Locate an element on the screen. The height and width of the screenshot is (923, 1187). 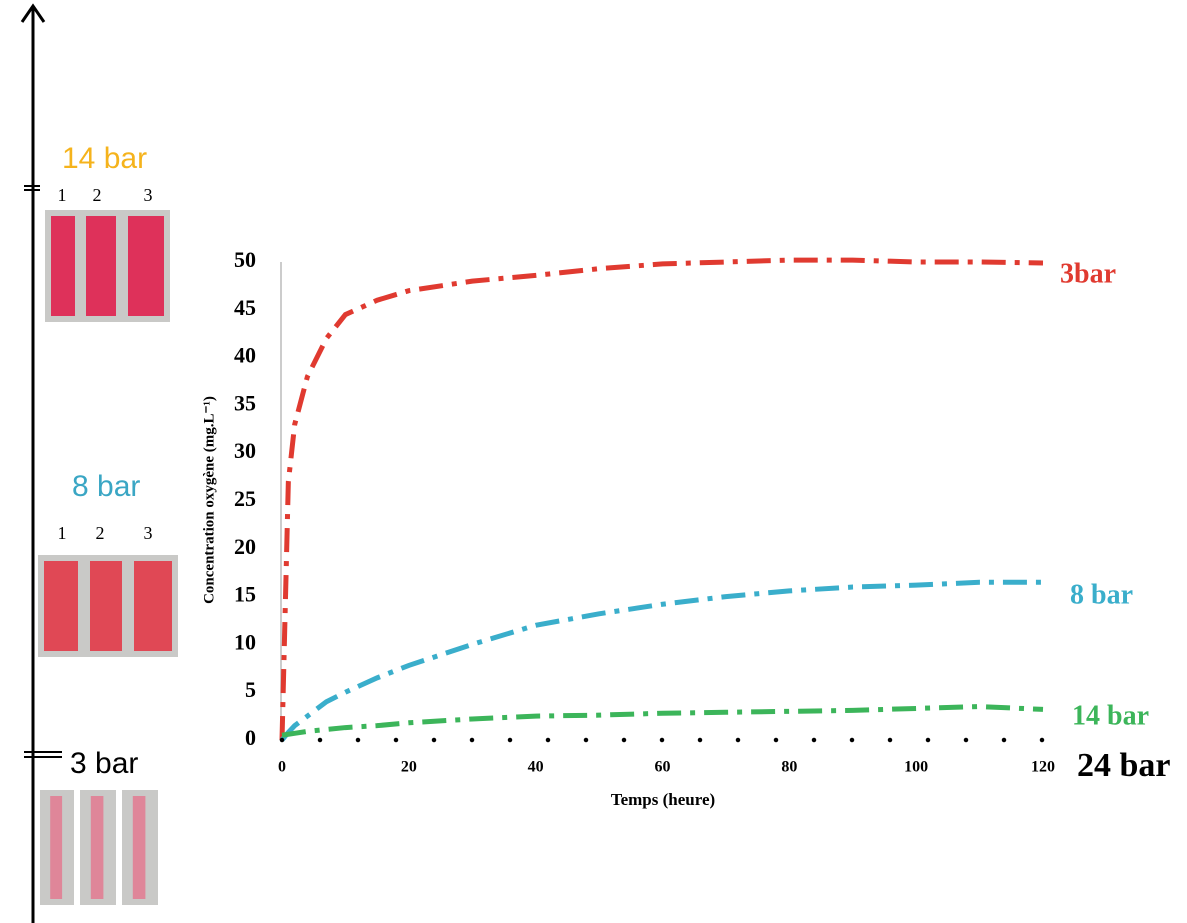
series-label: 24 bar is located at coordinates (1124, 765).